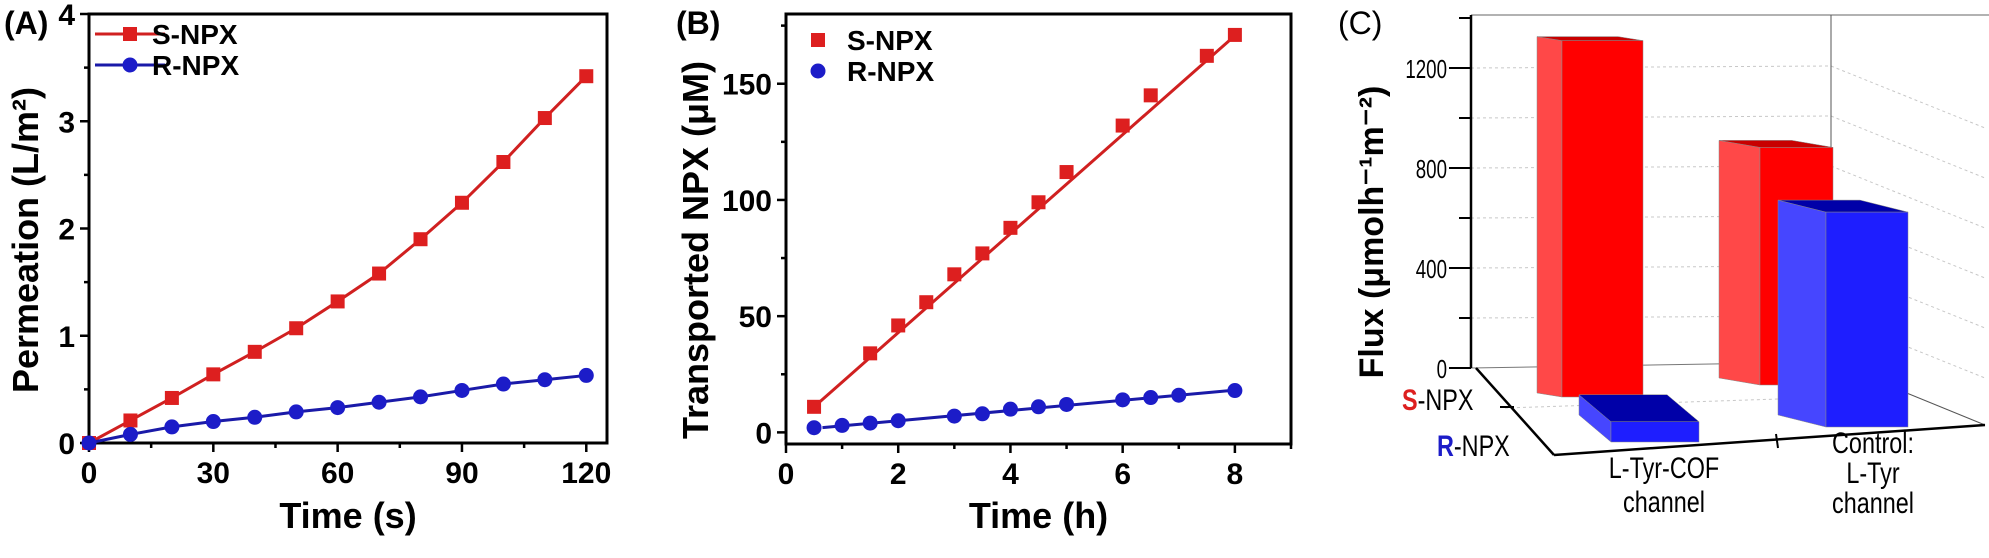 This screenshot has height=558, width=1989. What do you see at coordinates (1664, 467) in the screenshot?
I see `category-label: L-Tyr-COF` at bounding box center [1664, 467].